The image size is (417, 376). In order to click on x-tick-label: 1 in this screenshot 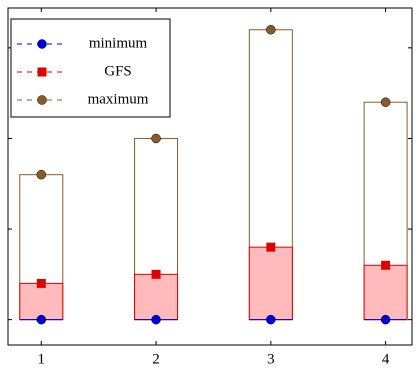, I will do `click(42, 359)`.